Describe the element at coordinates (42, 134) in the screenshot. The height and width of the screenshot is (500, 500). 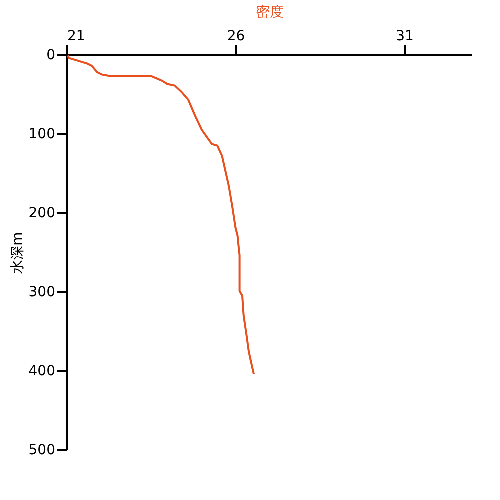
I see `y-tick-label: 100` at that location.